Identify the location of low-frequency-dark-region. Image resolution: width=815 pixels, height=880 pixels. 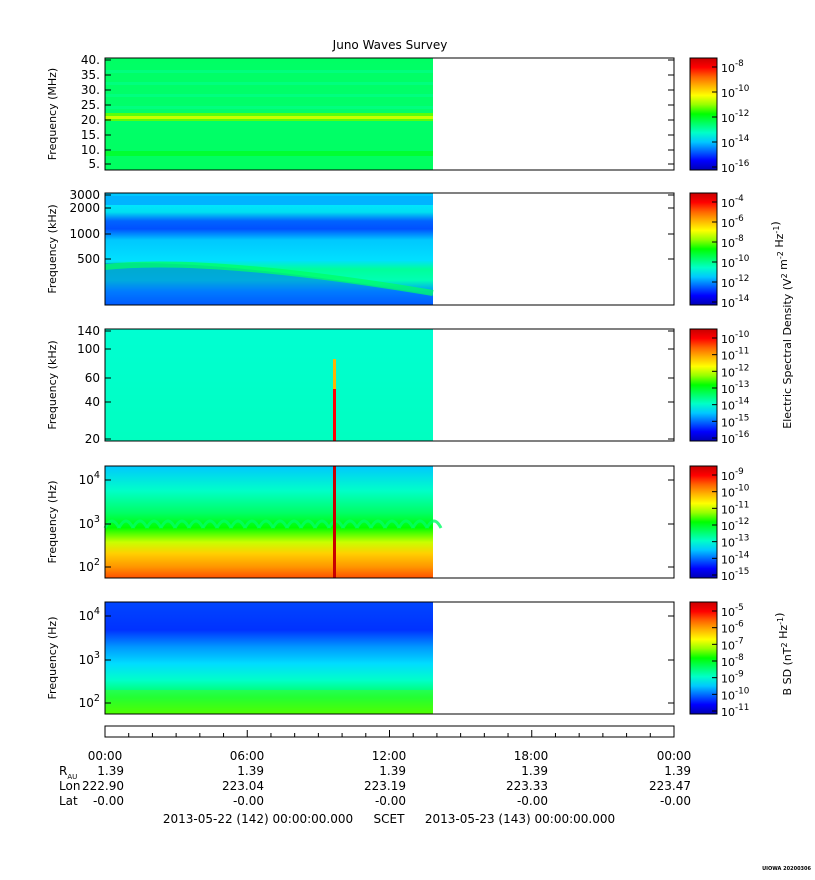
(269, 283).